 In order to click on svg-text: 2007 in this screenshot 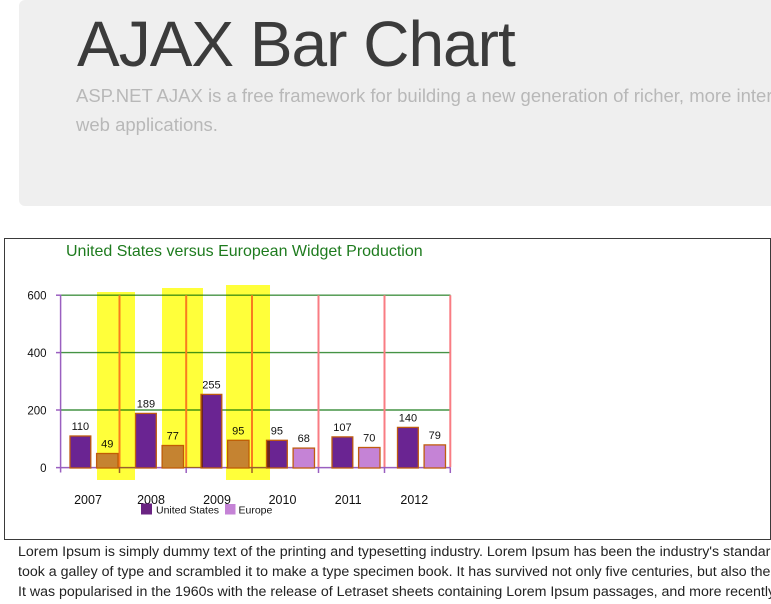, I will do `click(88, 500)`.